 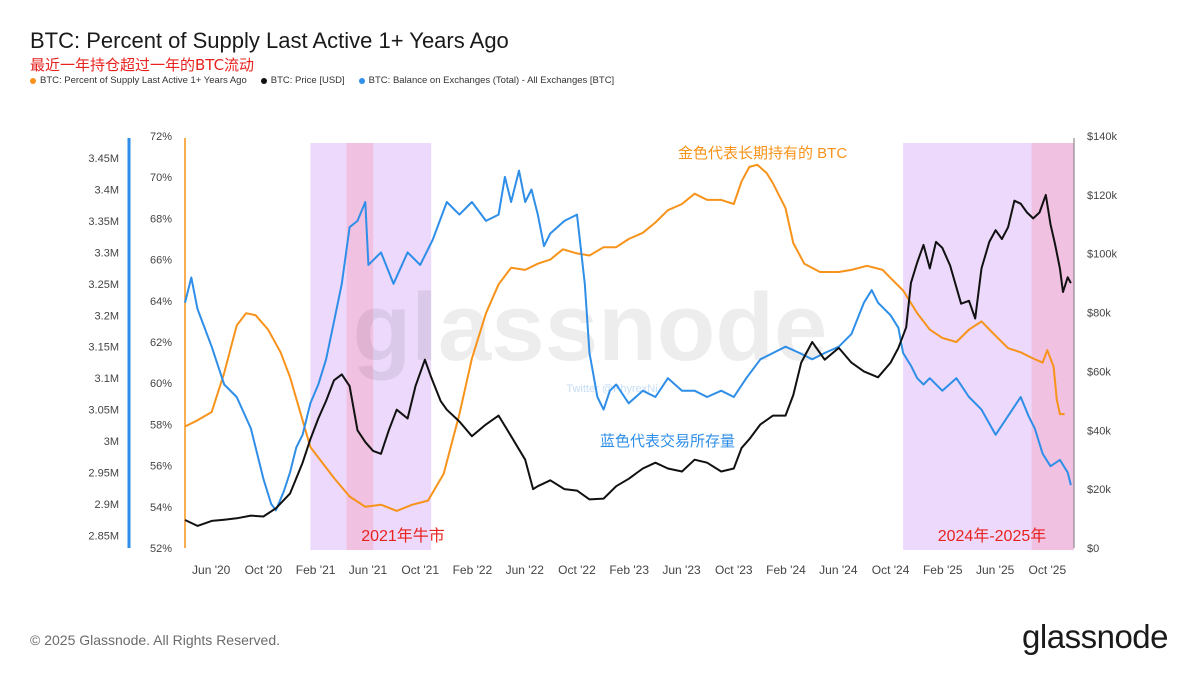 I want to click on balance-tick-label: 2.9M, so click(x=107, y=505).